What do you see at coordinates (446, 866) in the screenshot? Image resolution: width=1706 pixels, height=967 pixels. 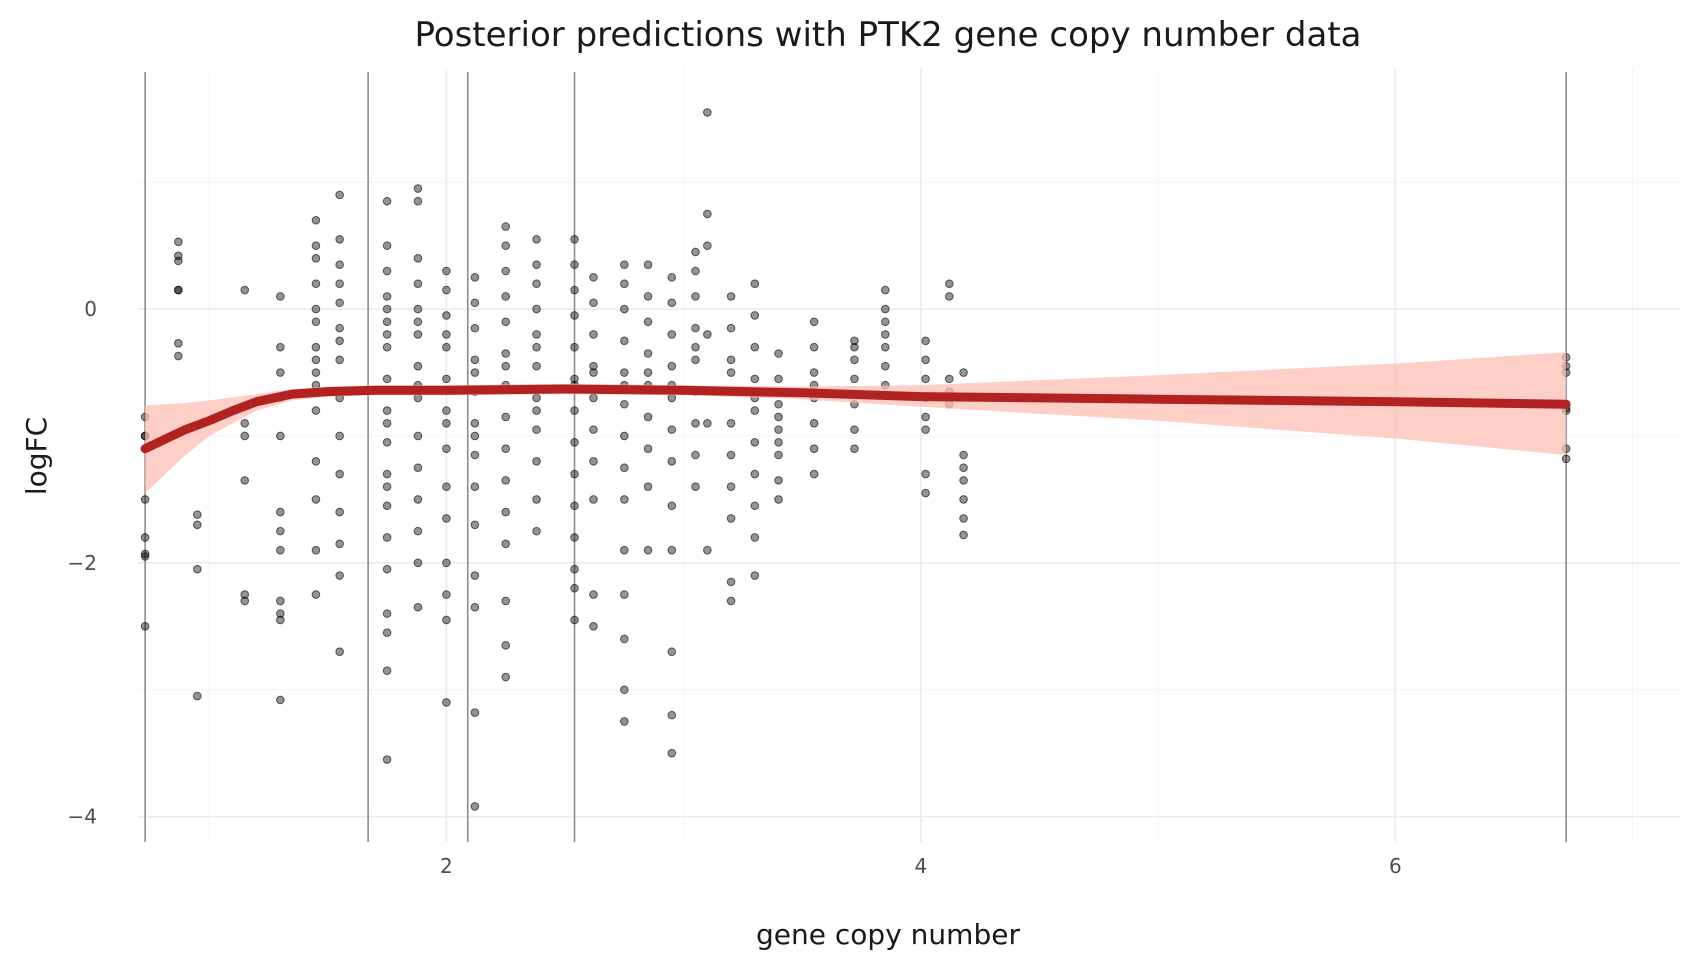 I see `x-tick-label: 2` at bounding box center [446, 866].